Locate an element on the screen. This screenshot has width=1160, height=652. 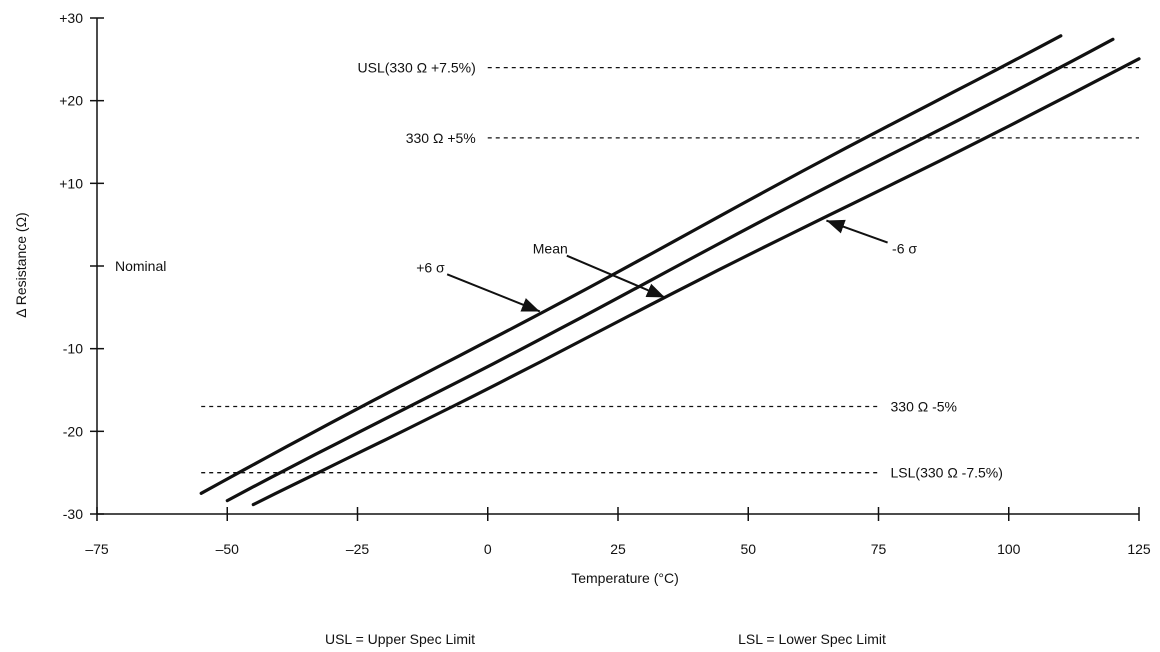
legend-note-usl: USL = Upper Spec Limit is located at coordinates (400, 639).